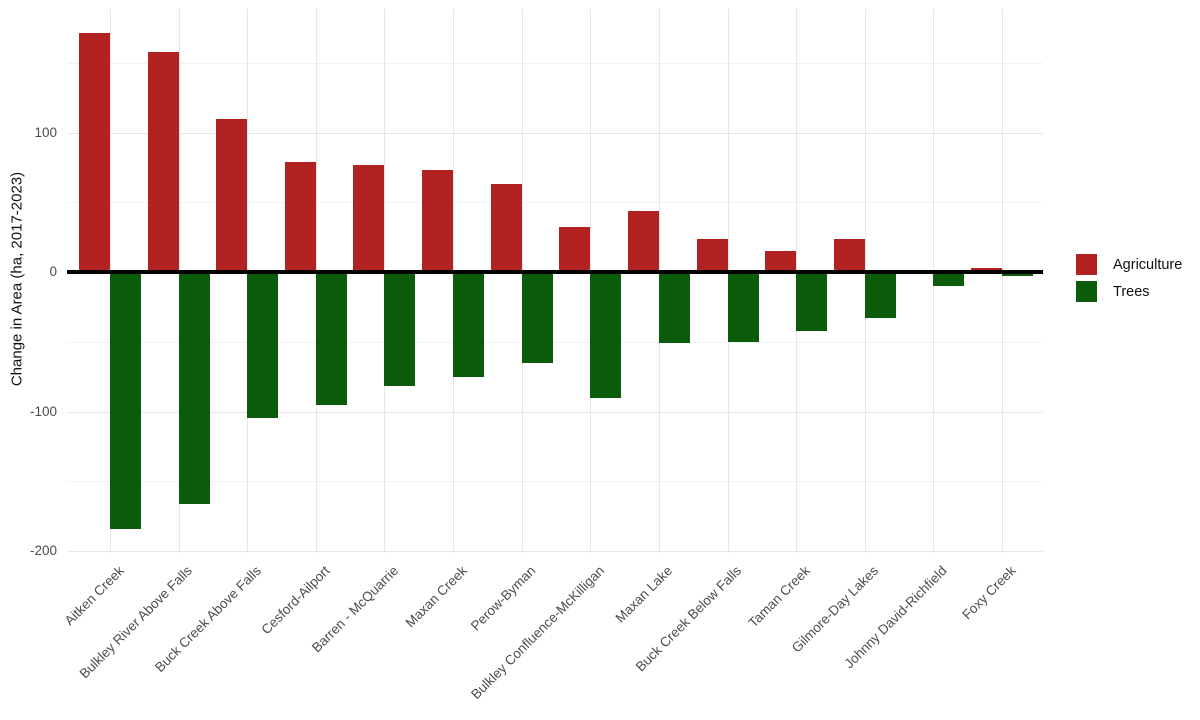 Image resolution: width=1200 pixels, height=720 pixels. I want to click on category-gridline, so click(1003, 281).